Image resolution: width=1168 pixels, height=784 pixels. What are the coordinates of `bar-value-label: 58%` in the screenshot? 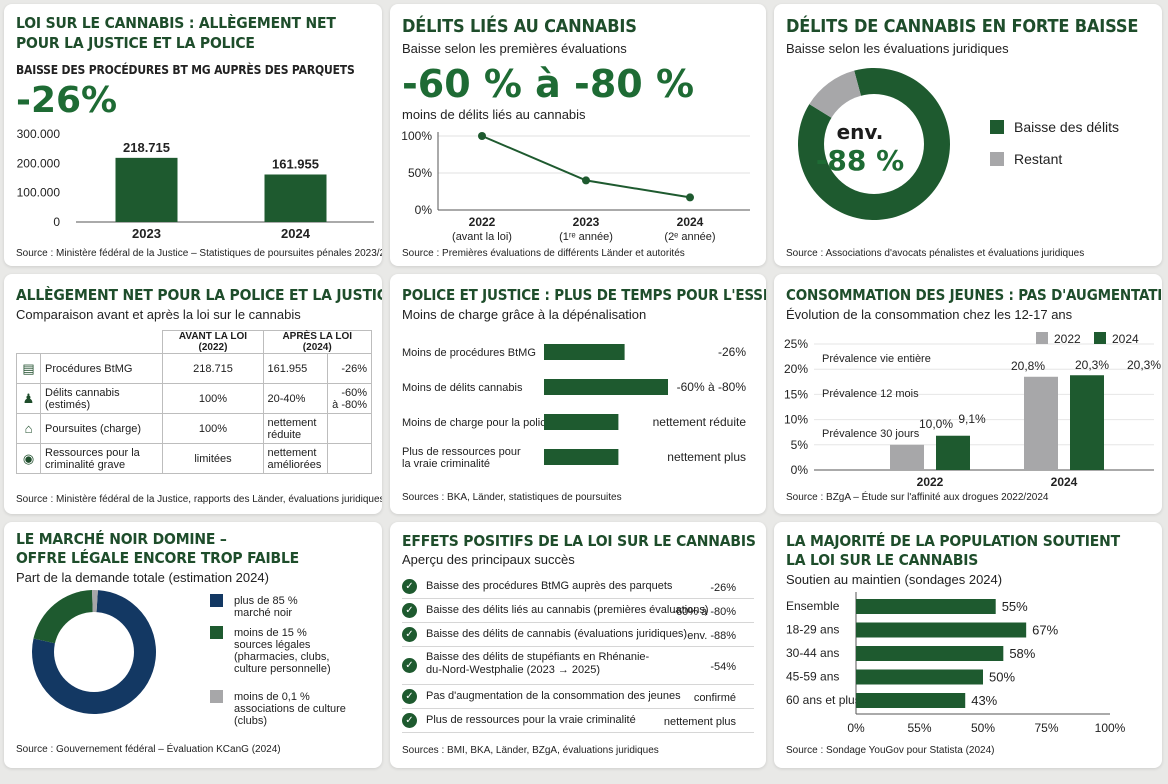 It's located at (1022, 653).